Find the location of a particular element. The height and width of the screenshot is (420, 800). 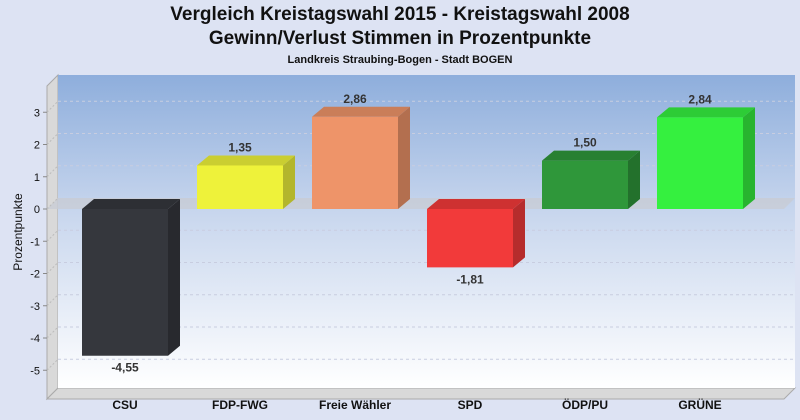

data-label: 2,86 is located at coordinates (355, 99).